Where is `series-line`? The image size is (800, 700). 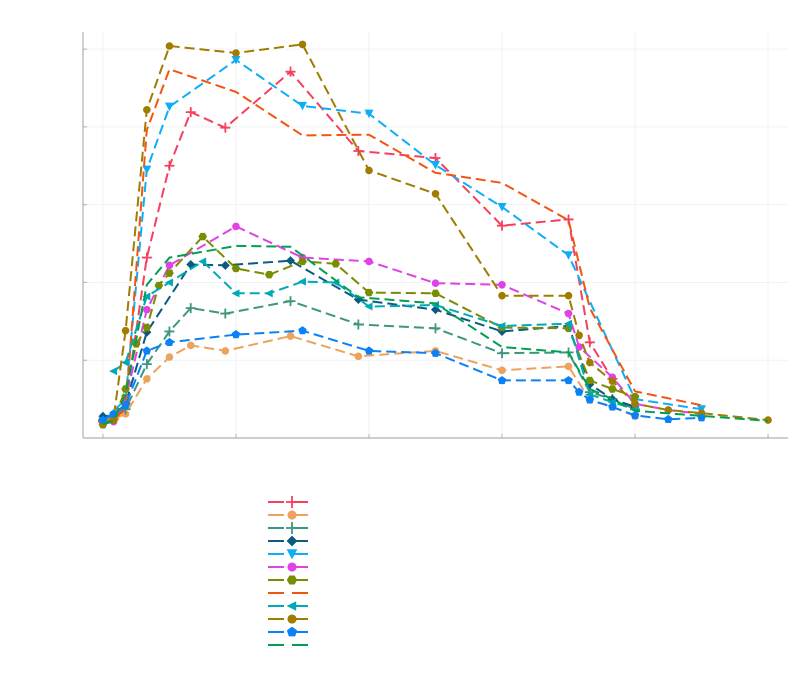 series-line is located at coordinates (374, 335).